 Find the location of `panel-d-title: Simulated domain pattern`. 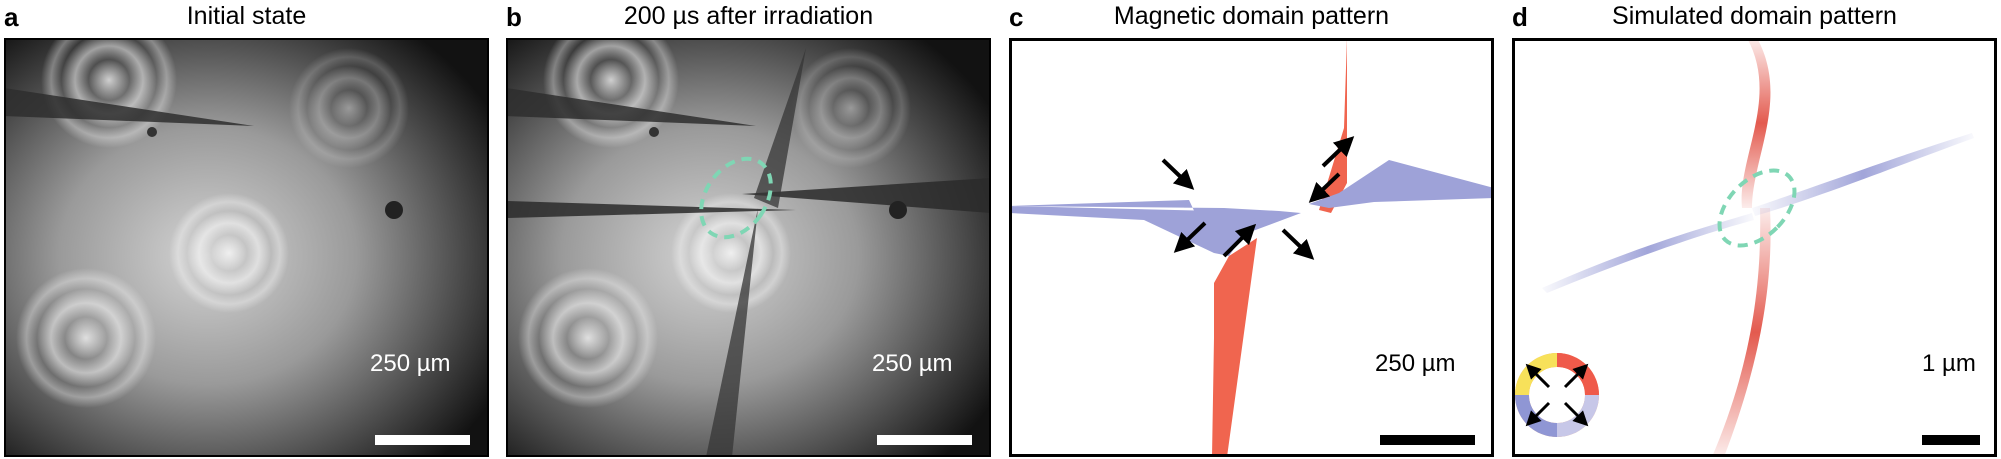

panel-d-title: Simulated domain pattern is located at coordinates (1754, 16).